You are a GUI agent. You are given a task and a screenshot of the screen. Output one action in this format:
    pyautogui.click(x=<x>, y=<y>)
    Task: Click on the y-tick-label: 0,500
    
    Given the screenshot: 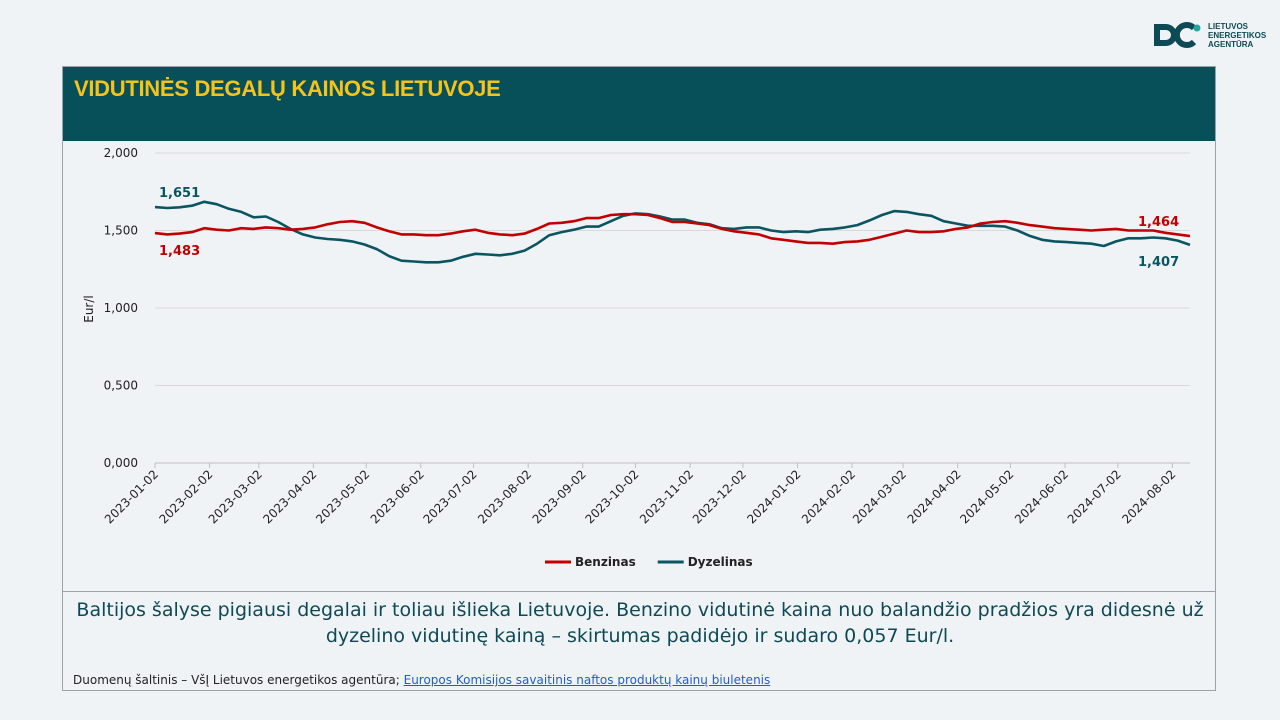 What is the action you would take?
    pyautogui.click(x=121, y=386)
    